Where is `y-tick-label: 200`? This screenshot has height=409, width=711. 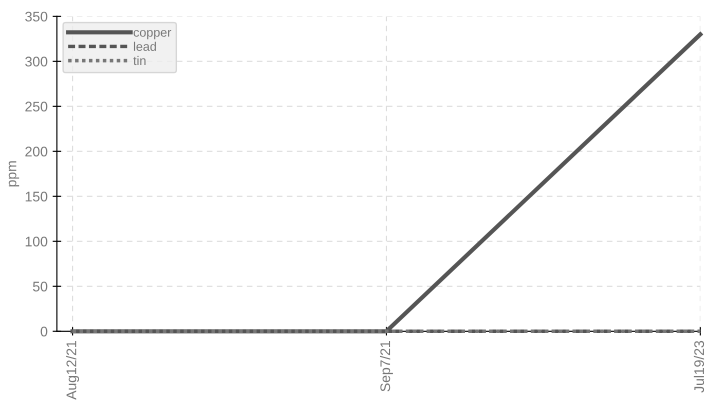
y-tick-label: 200 is located at coordinates (36, 151).